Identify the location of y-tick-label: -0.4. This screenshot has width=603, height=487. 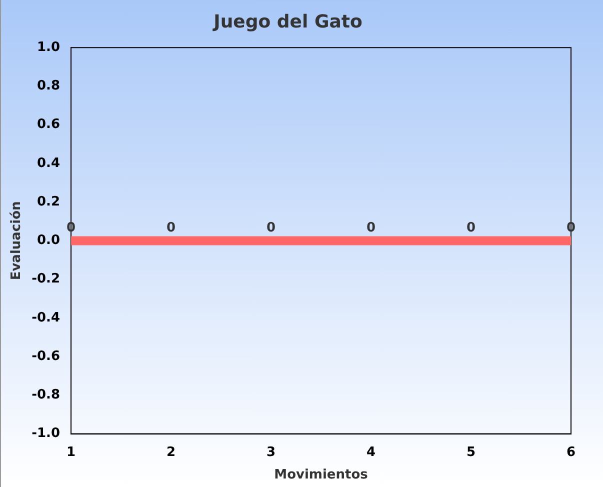
(46, 318).